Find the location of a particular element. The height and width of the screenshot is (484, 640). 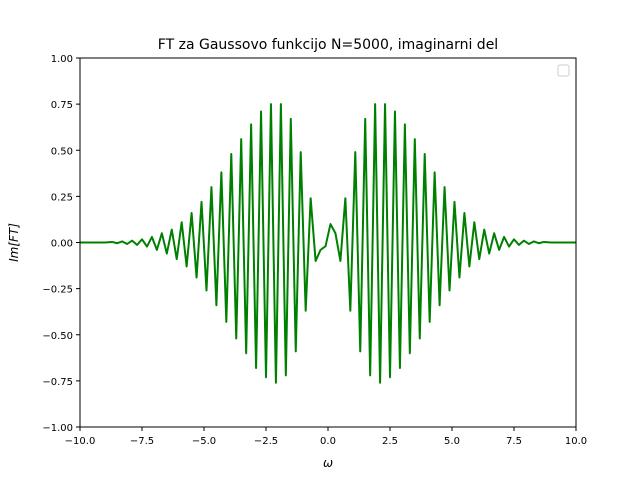

x-tick-label: 10.0 is located at coordinates (576, 441).